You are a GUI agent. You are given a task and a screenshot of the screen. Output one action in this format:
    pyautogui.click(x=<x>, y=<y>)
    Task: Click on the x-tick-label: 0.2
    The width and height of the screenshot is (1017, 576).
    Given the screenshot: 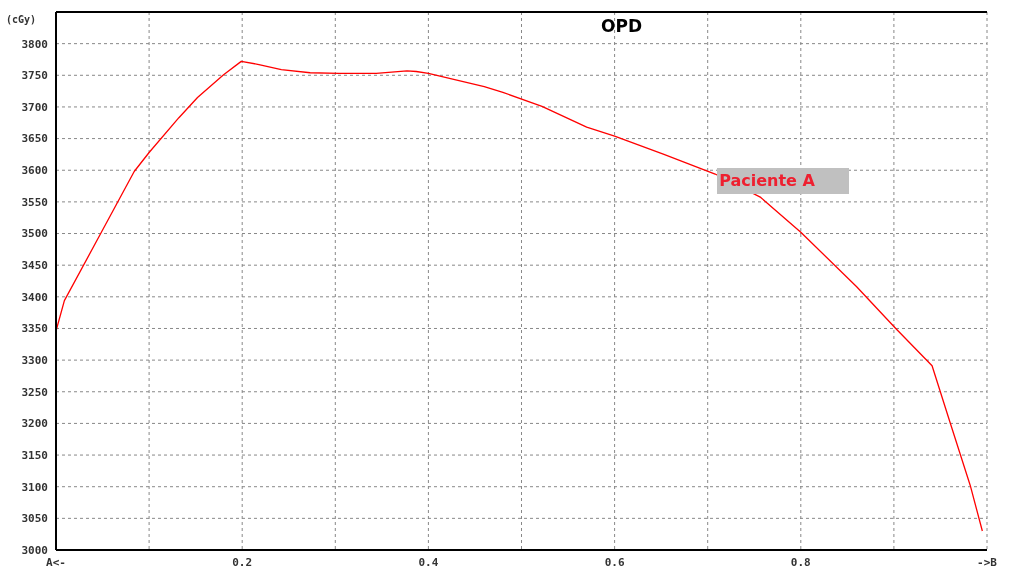 What is the action you would take?
    pyautogui.click(x=242, y=562)
    